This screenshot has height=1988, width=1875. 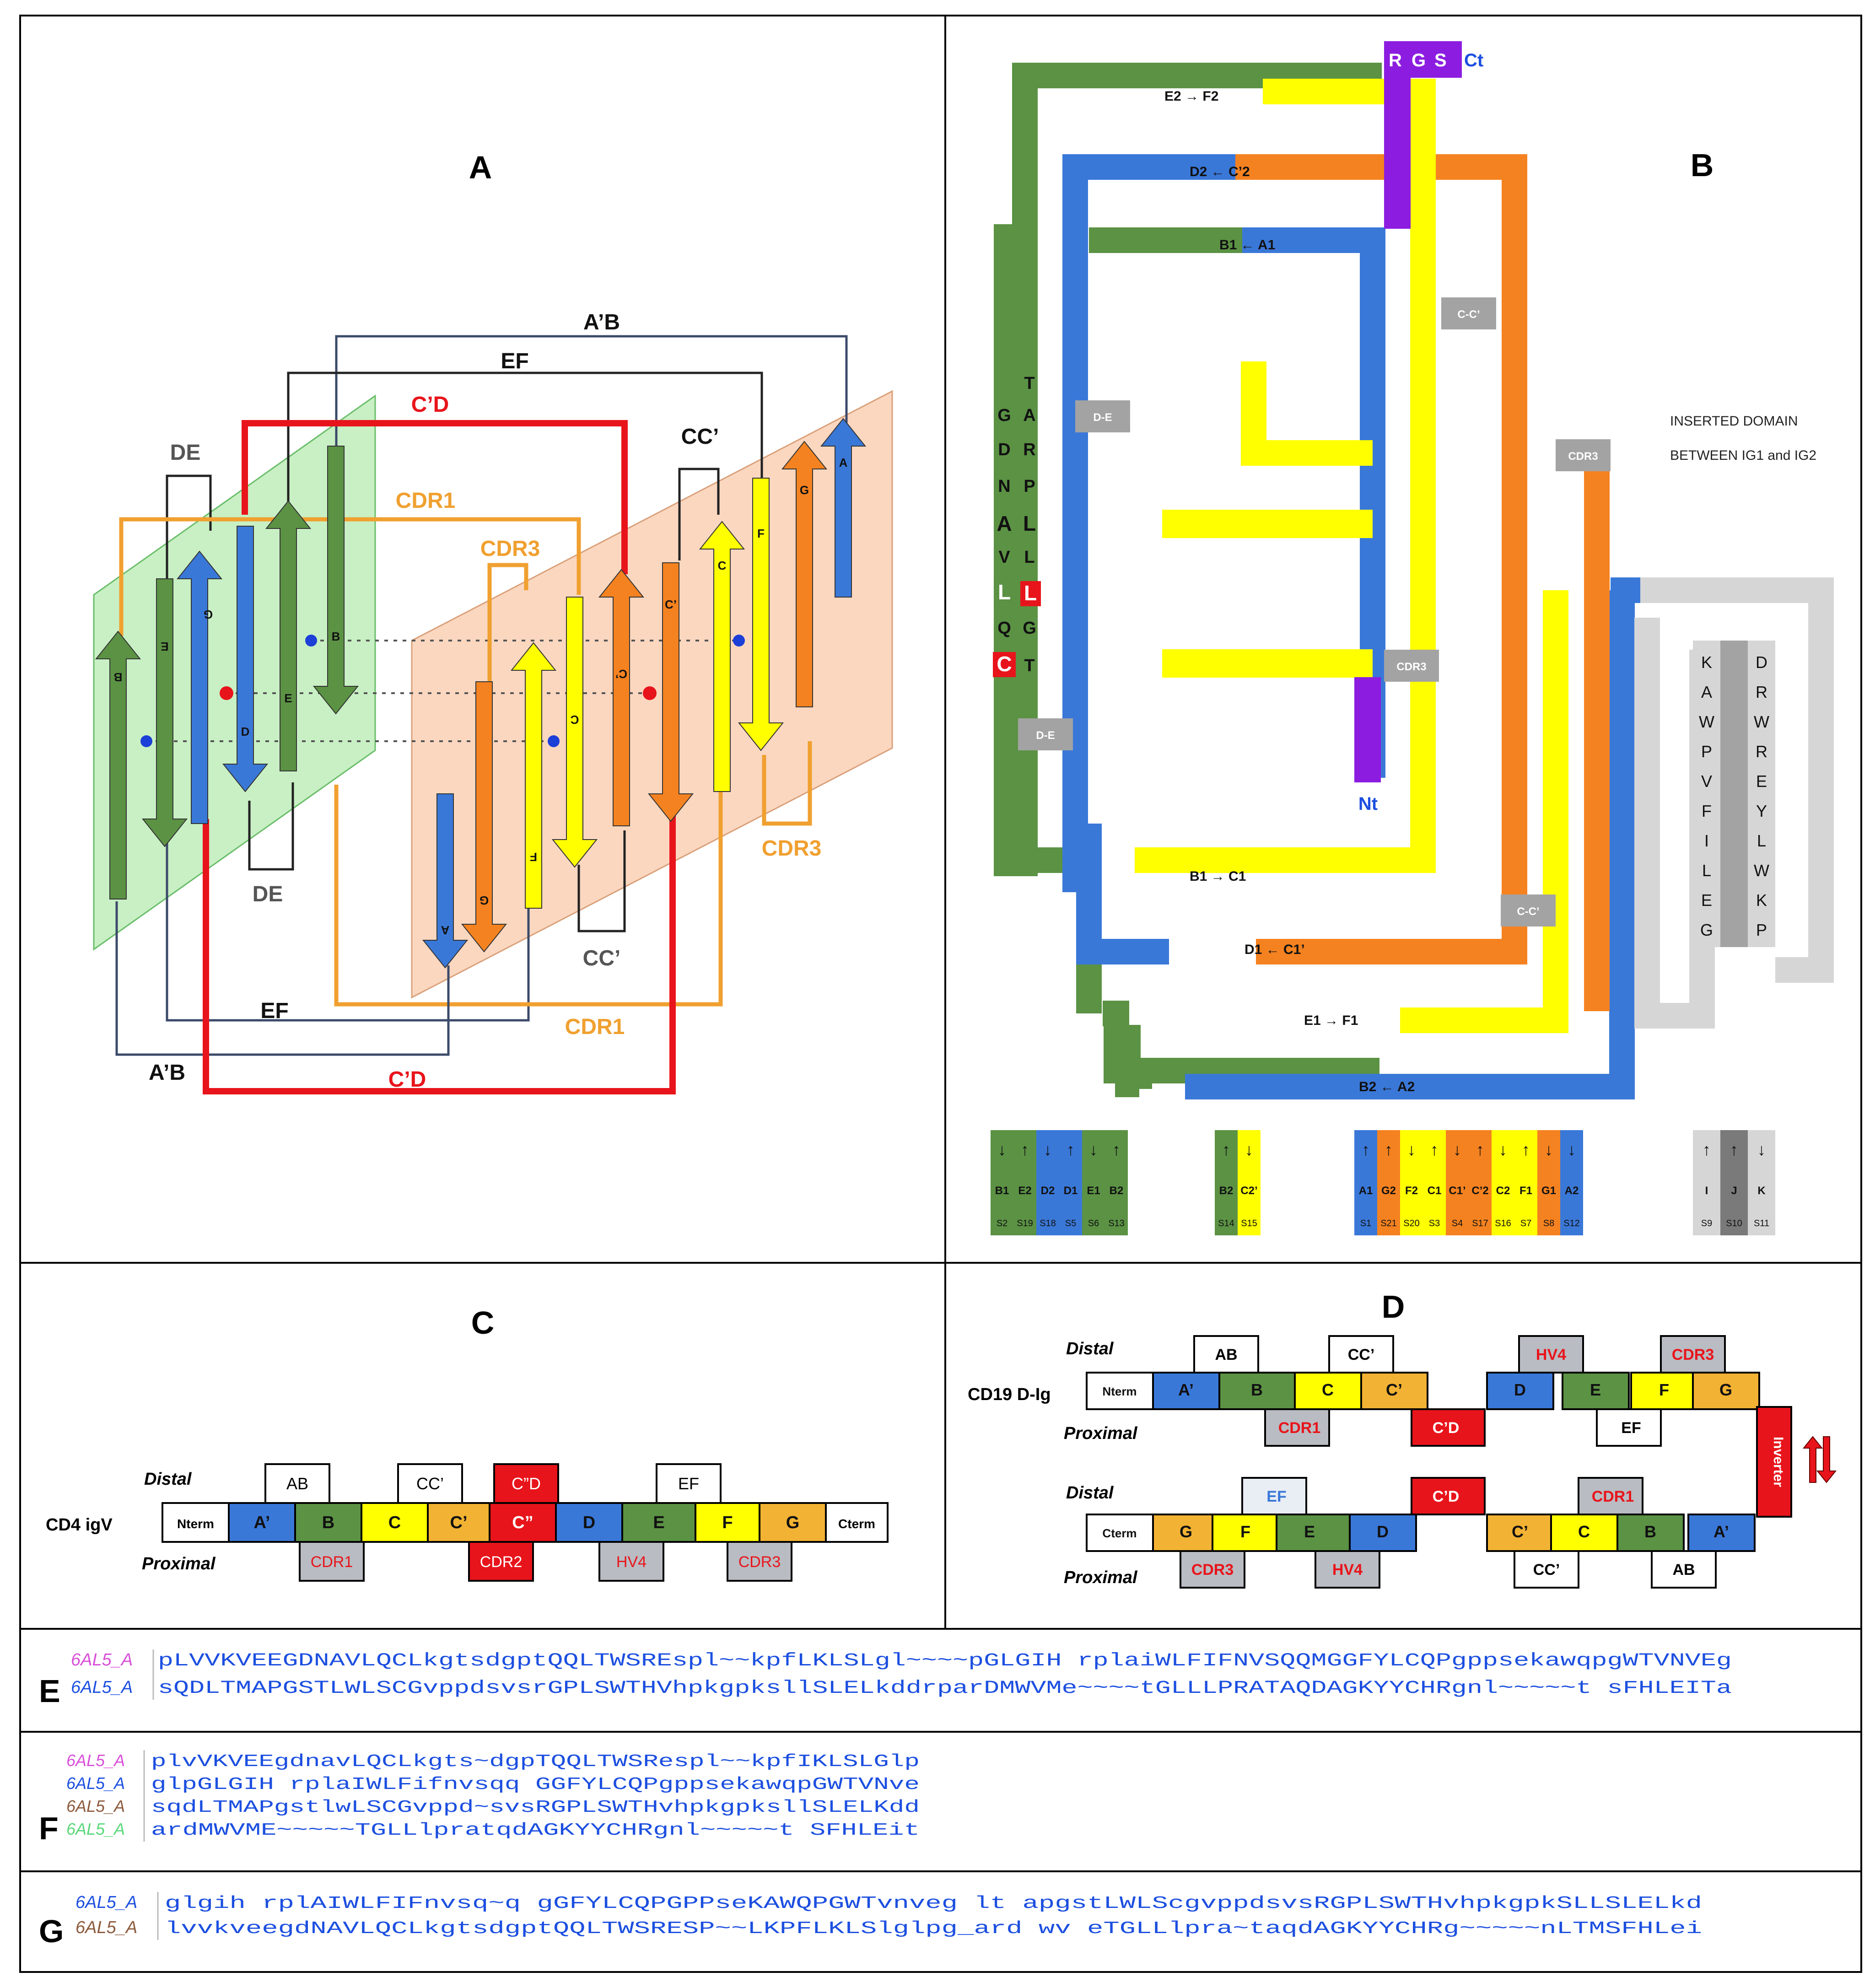 I want to click on top-tab-label: CDR3, so click(x=1693, y=1355).